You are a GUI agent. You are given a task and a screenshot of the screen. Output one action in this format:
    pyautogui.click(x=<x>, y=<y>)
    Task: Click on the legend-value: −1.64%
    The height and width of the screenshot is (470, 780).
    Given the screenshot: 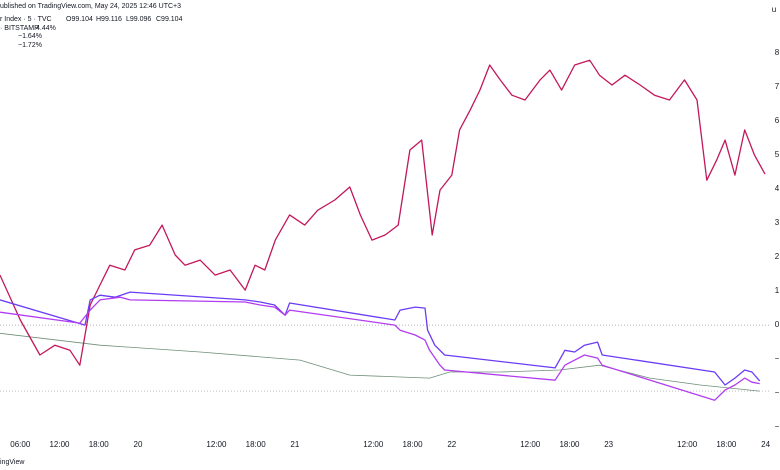 What is the action you would take?
    pyautogui.click(x=30, y=36)
    